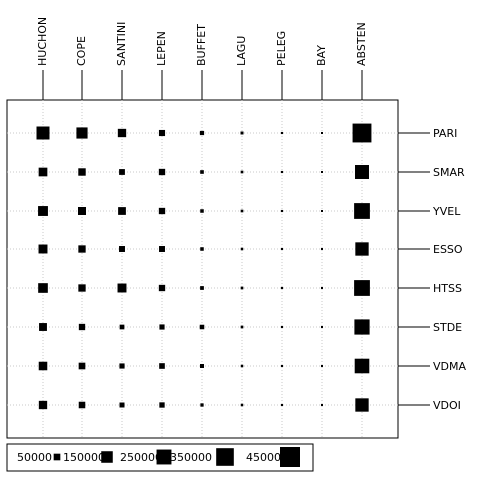 The height and width of the screenshot is (480, 480). Describe the element at coordinates (446, 211) in the screenshot. I see `row-label: YVEL` at that location.